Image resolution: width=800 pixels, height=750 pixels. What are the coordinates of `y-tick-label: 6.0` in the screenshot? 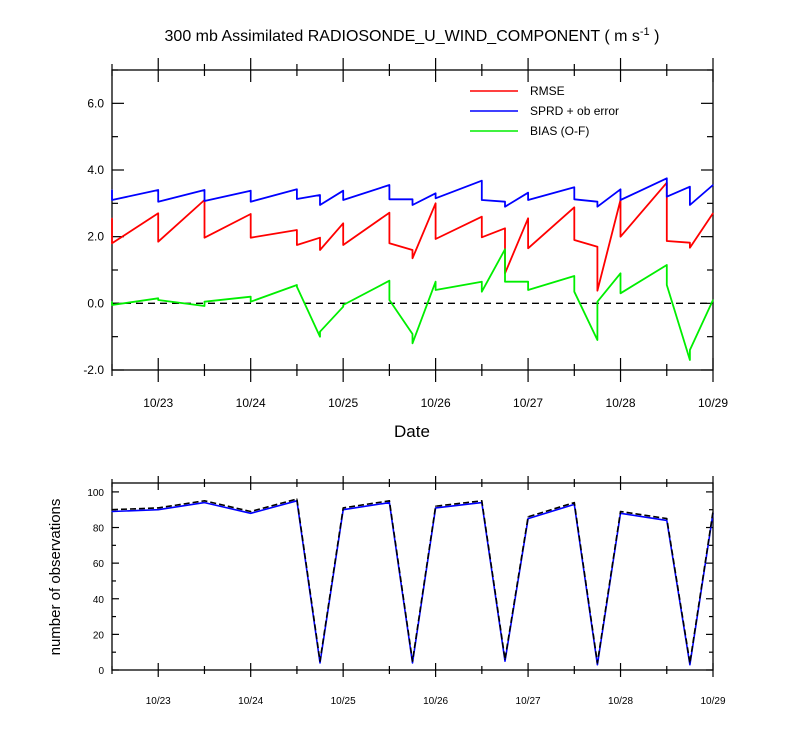 It's located at (95, 103).